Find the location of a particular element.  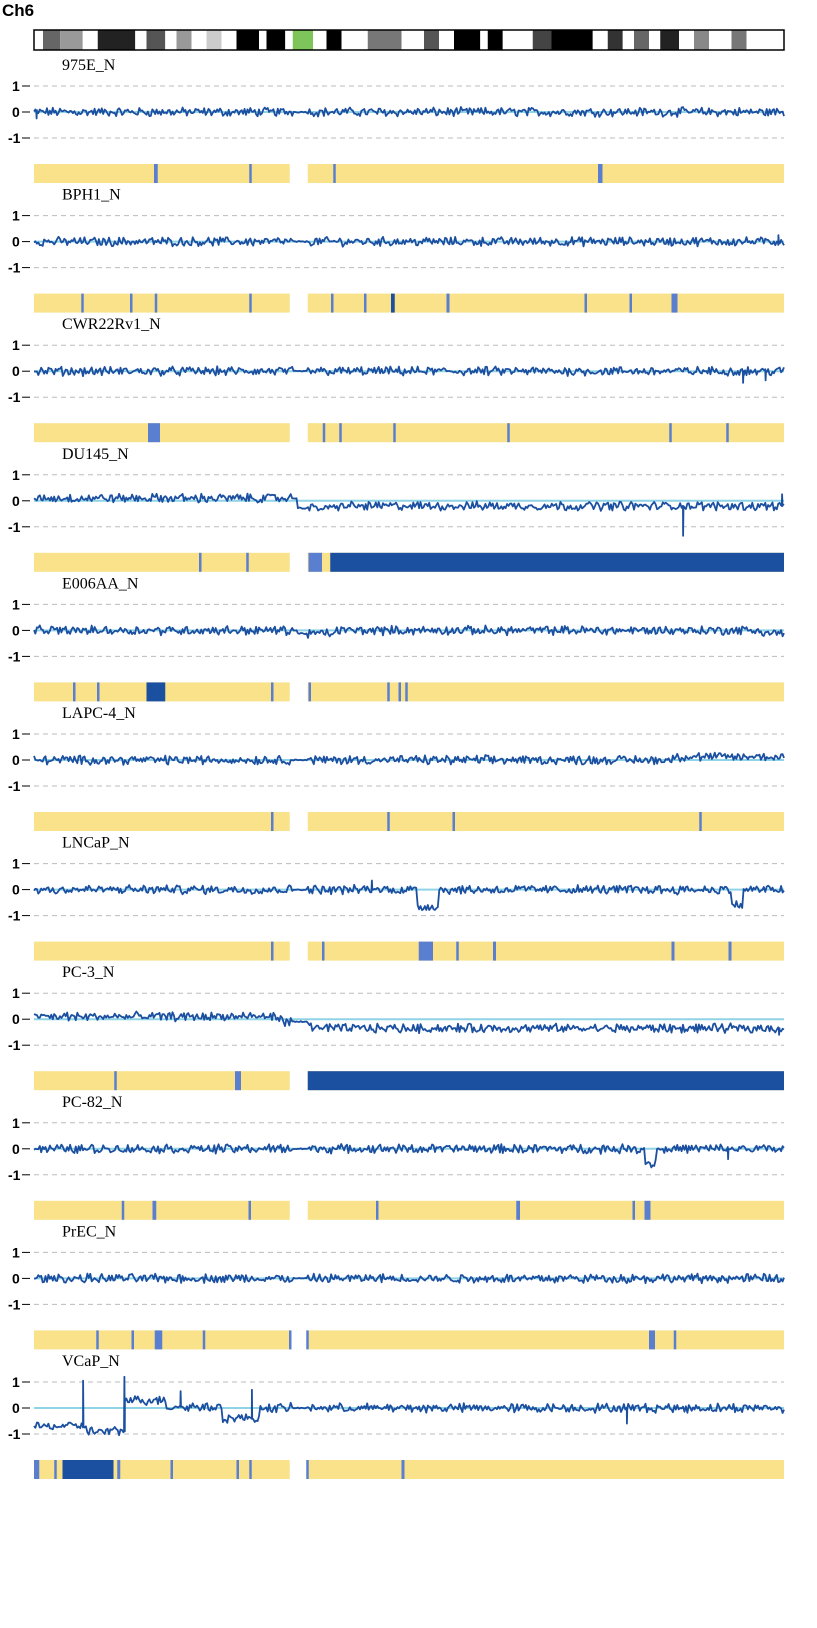

sample-title: CWR22Rv1_N is located at coordinates (111, 324).